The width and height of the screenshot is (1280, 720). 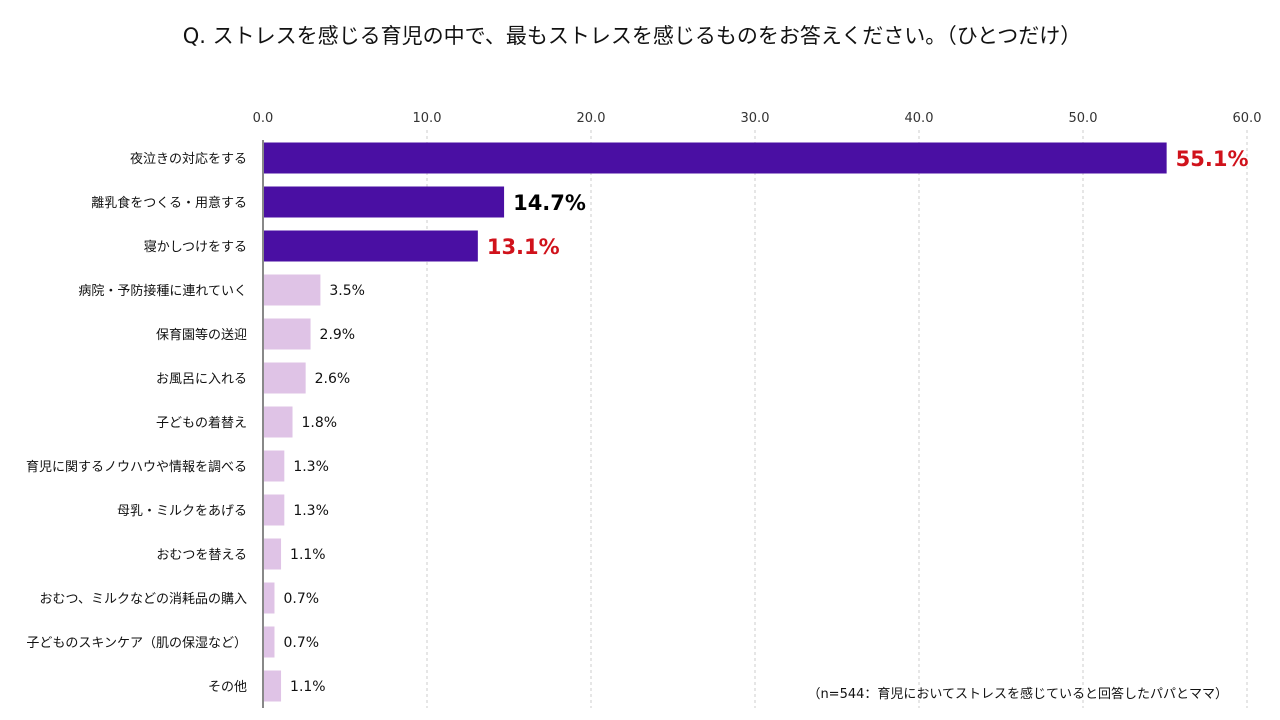 I want to click on category-label: 子どものスキンケア（肌の保湿など）, so click(x=136, y=643).